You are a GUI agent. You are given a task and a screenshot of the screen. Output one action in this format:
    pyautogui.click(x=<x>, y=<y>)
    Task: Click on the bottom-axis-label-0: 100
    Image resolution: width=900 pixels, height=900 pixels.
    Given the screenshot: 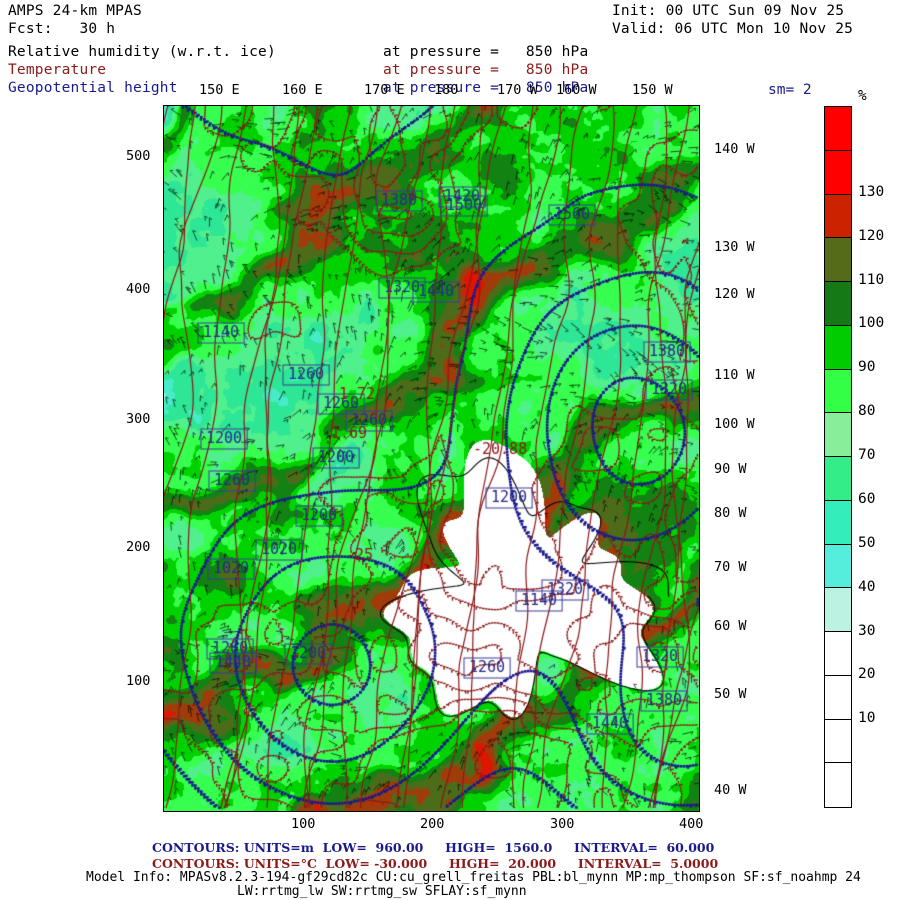 What is the action you would take?
    pyautogui.click(x=303, y=824)
    